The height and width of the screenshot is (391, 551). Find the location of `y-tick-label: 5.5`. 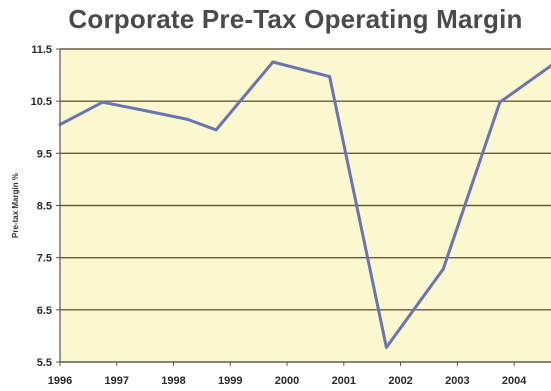

y-tick-label: 5.5 is located at coordinates (44, 363).